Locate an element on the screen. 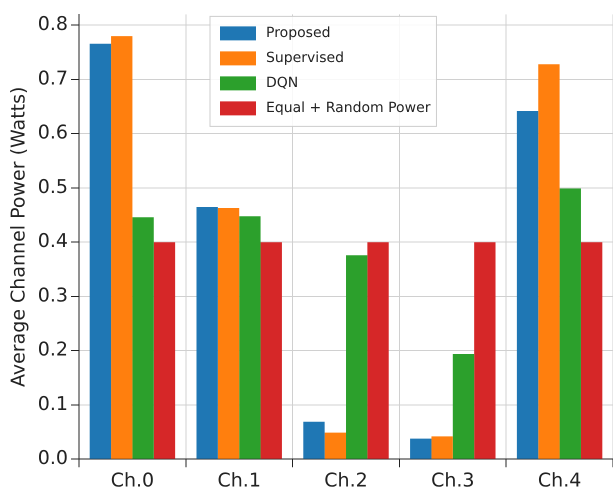 The width and height of the screenshot is (613, 496). y-tick-label: 0.6 is located at coordinates (53, 133).